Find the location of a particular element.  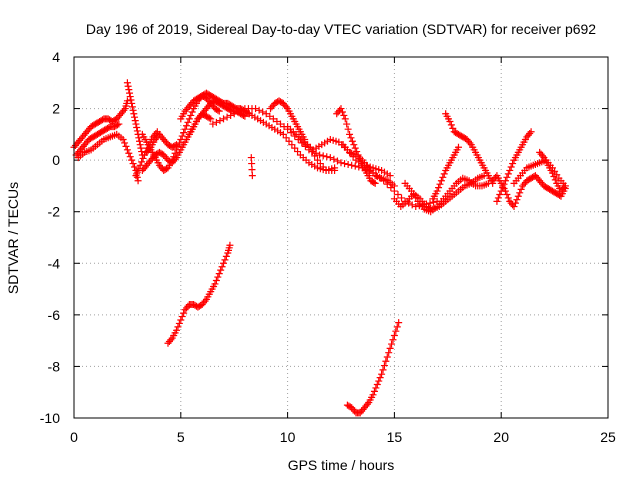

y-tick-label: -6 is located at coordinates (54, 315).